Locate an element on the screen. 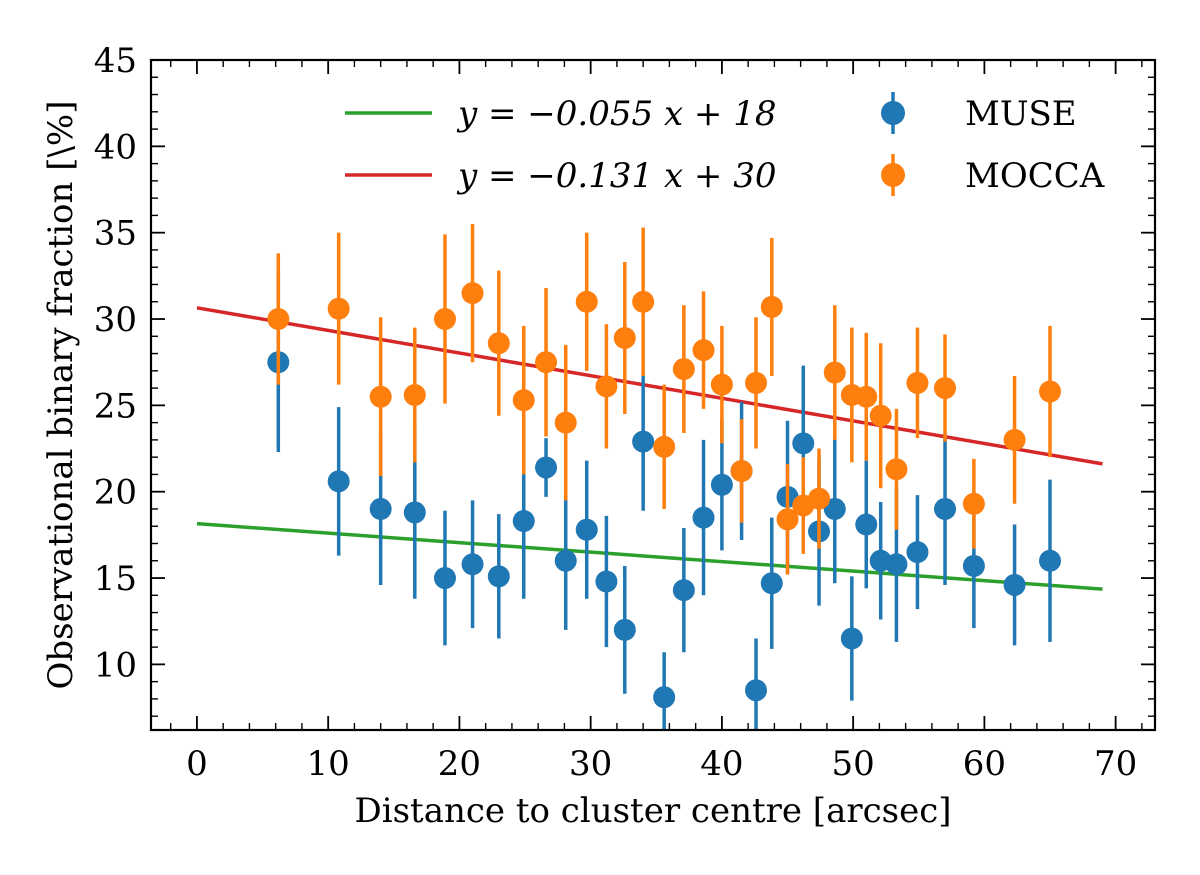  legend-mocca-label: MOCCA is located at coordinates (1035, 176).